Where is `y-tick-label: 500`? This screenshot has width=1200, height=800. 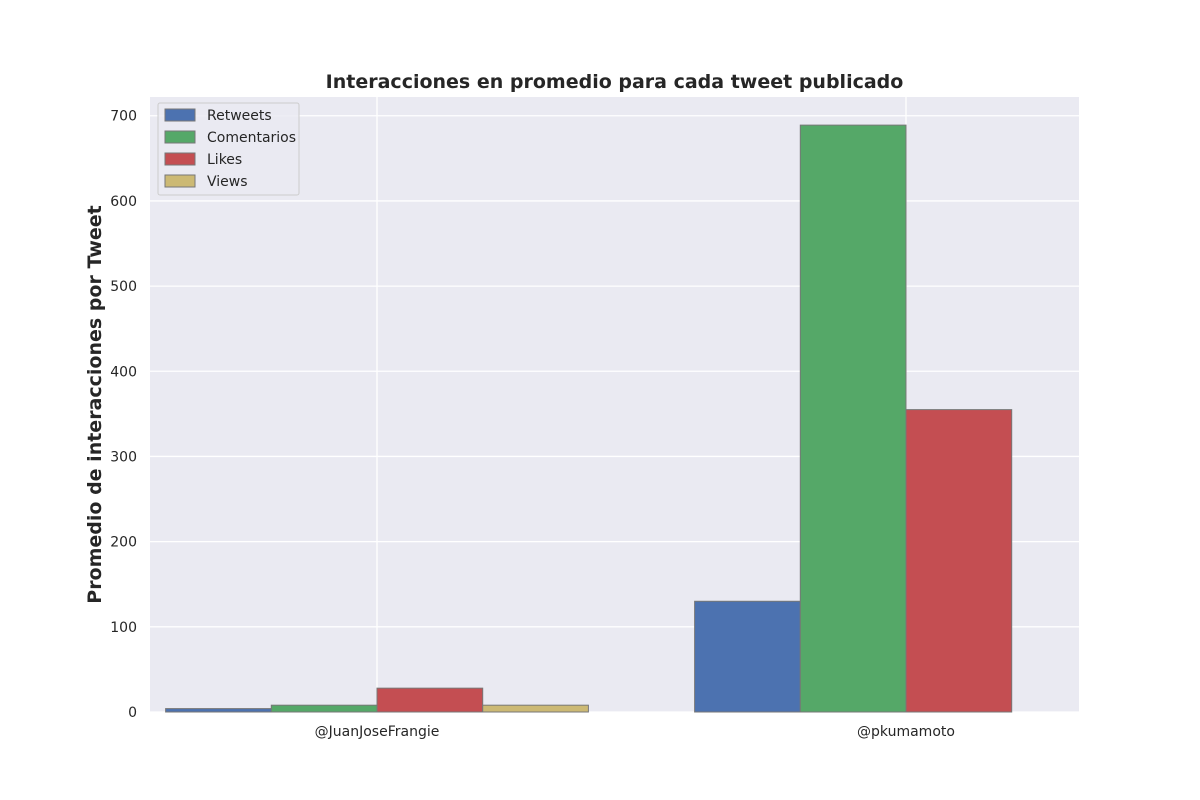
y-tick-label: 500 is located at coordinates (123, 287).